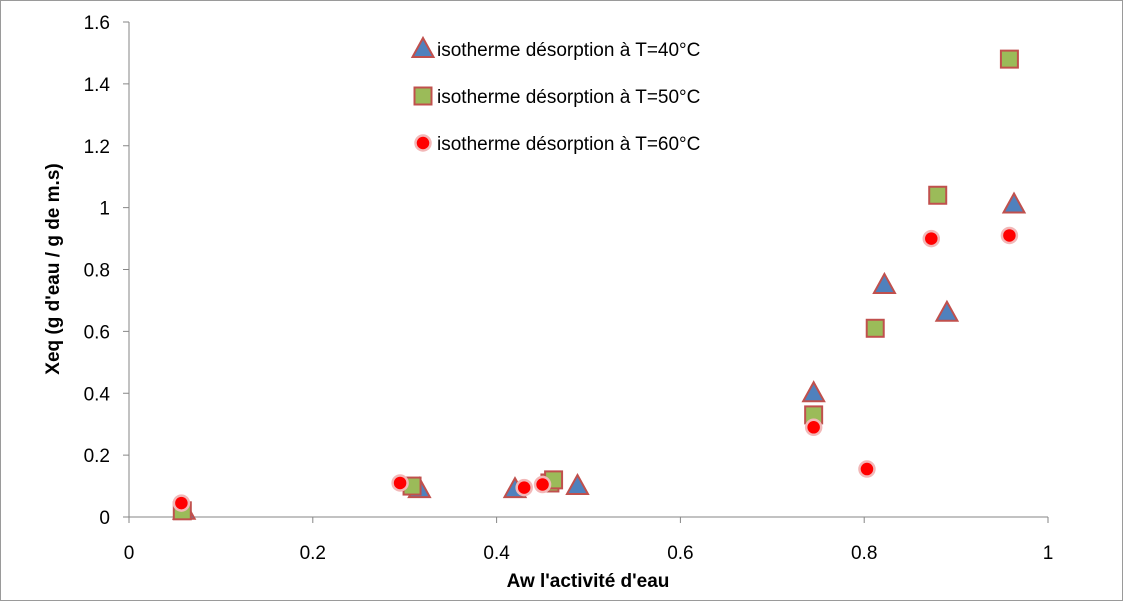  Describe the element at coordinates (53, 268) in the screenshot. I see `y-axis-title: Xeq (g d'eau / g de m.s)` at that location.